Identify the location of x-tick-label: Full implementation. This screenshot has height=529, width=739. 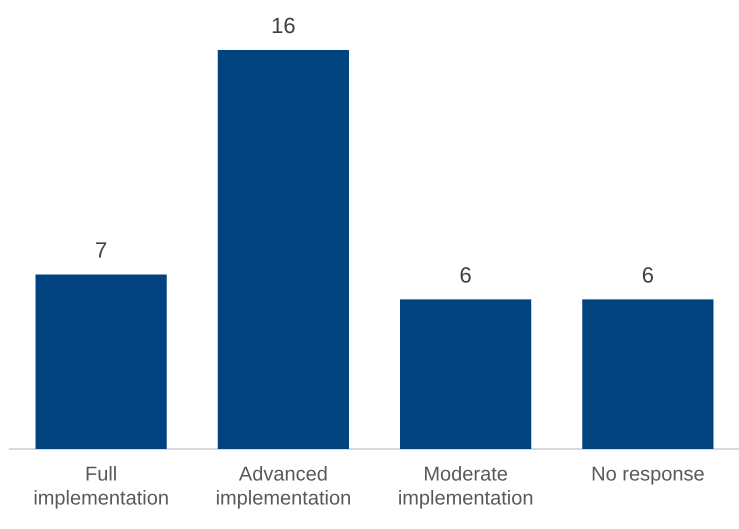
(101, 487).